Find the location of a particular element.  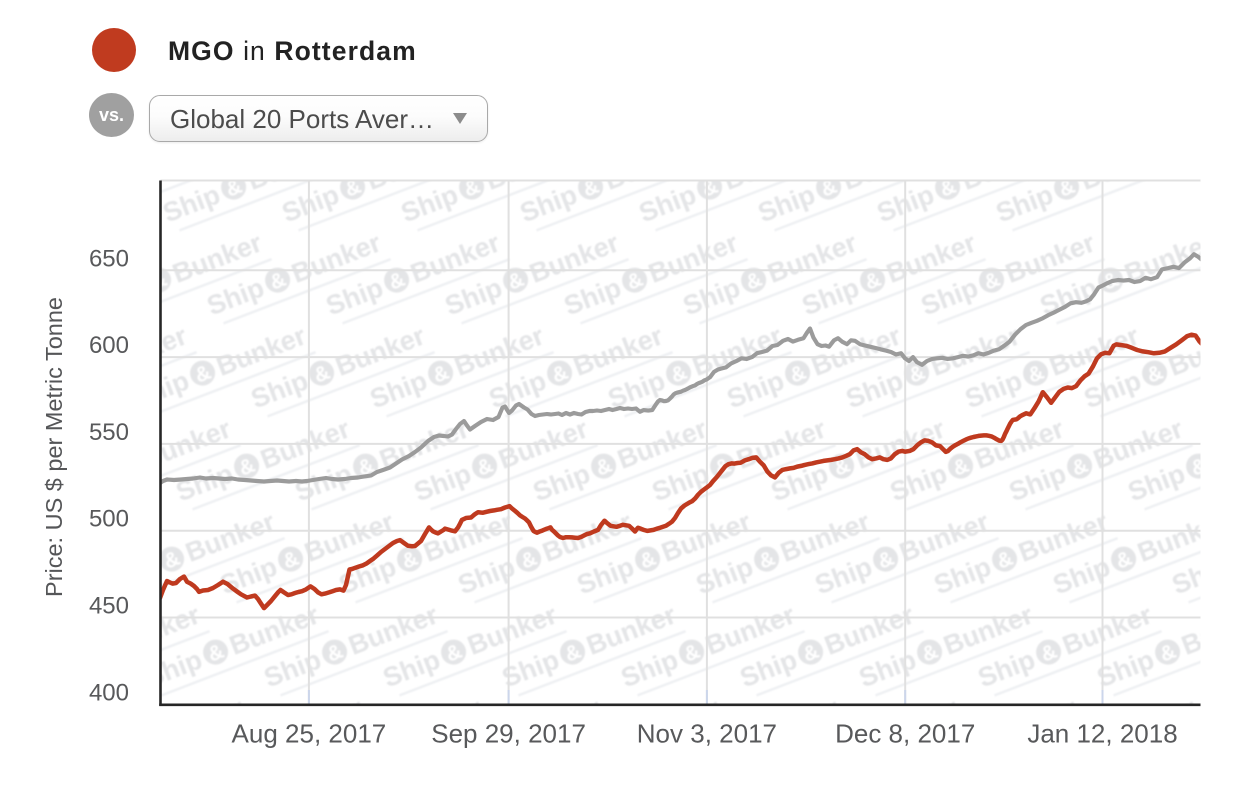

svg-text: Nov 3, 2017 is located at coordinates (707, 734).